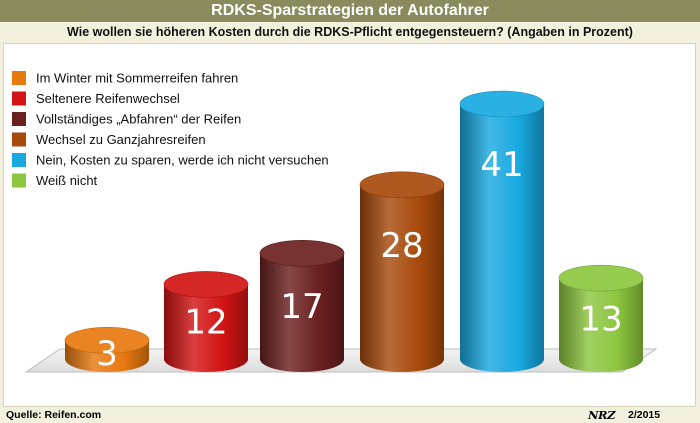 The image size is (700, 423). I want to click on legend-label: Vollständiges „Abfahren“ der Reifen, so click(138, 119).